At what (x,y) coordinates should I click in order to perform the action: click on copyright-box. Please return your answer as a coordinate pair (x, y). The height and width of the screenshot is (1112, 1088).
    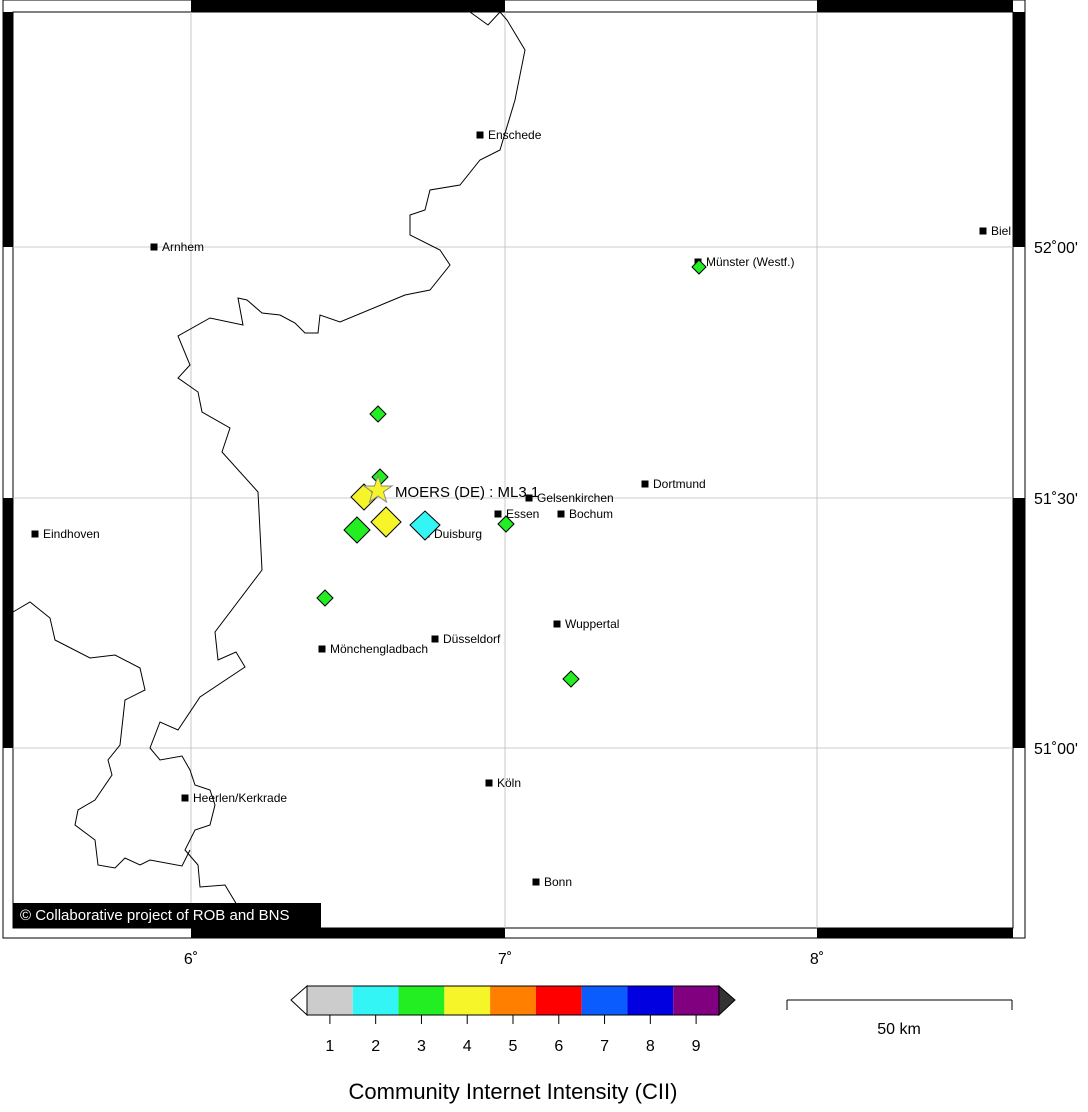
    Looking at the image, I should click on (167, 915).